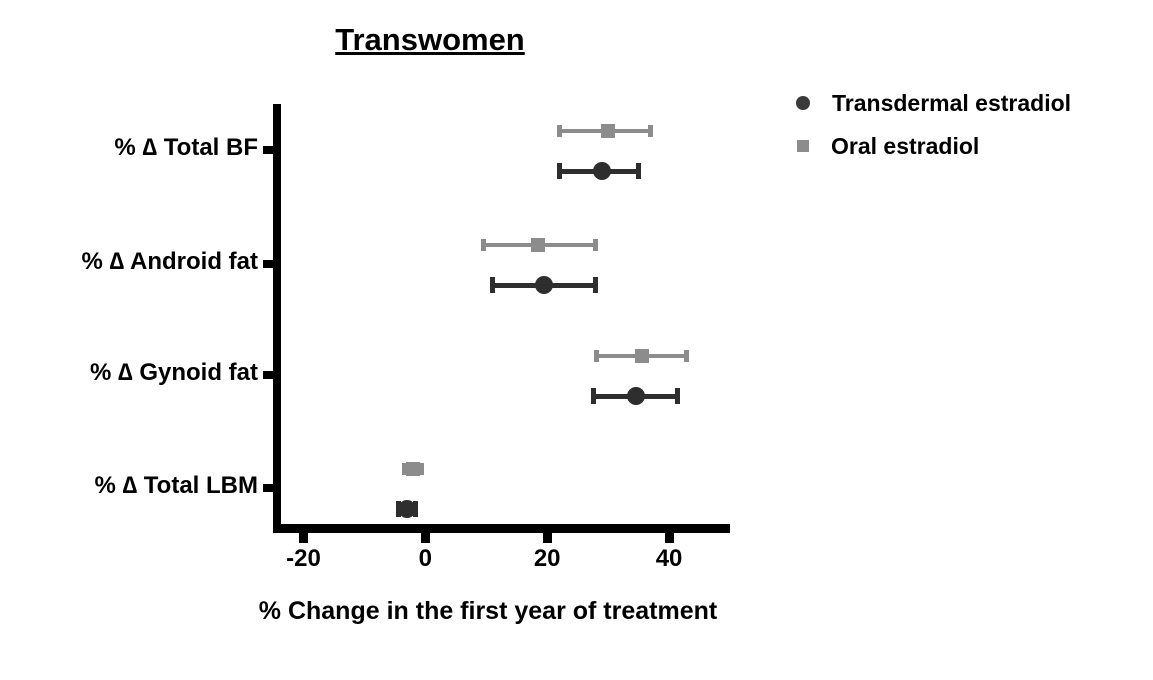 The height and width of the screenshot is (680, 1153). Describe the element at coordinates (905, 145) in the screenshot. I see `legend-label: Oral estradiol` at that location.